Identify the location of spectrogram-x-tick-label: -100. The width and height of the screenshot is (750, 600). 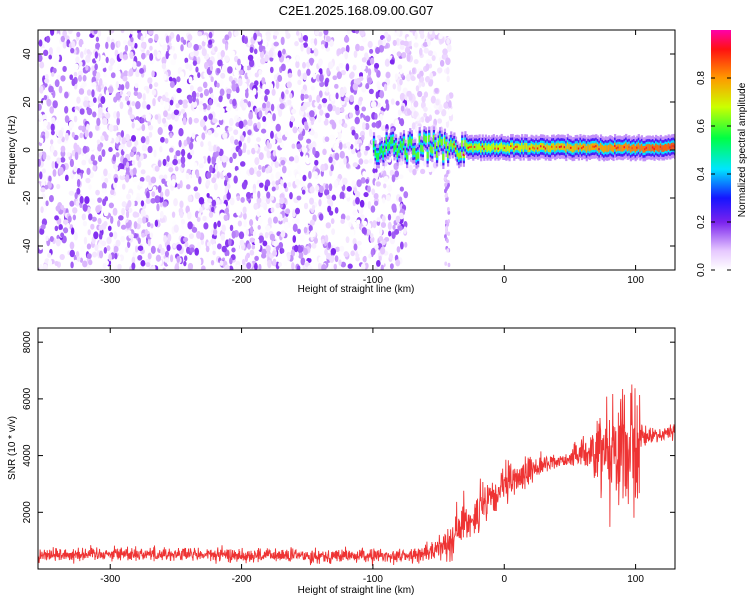
(373, 280).